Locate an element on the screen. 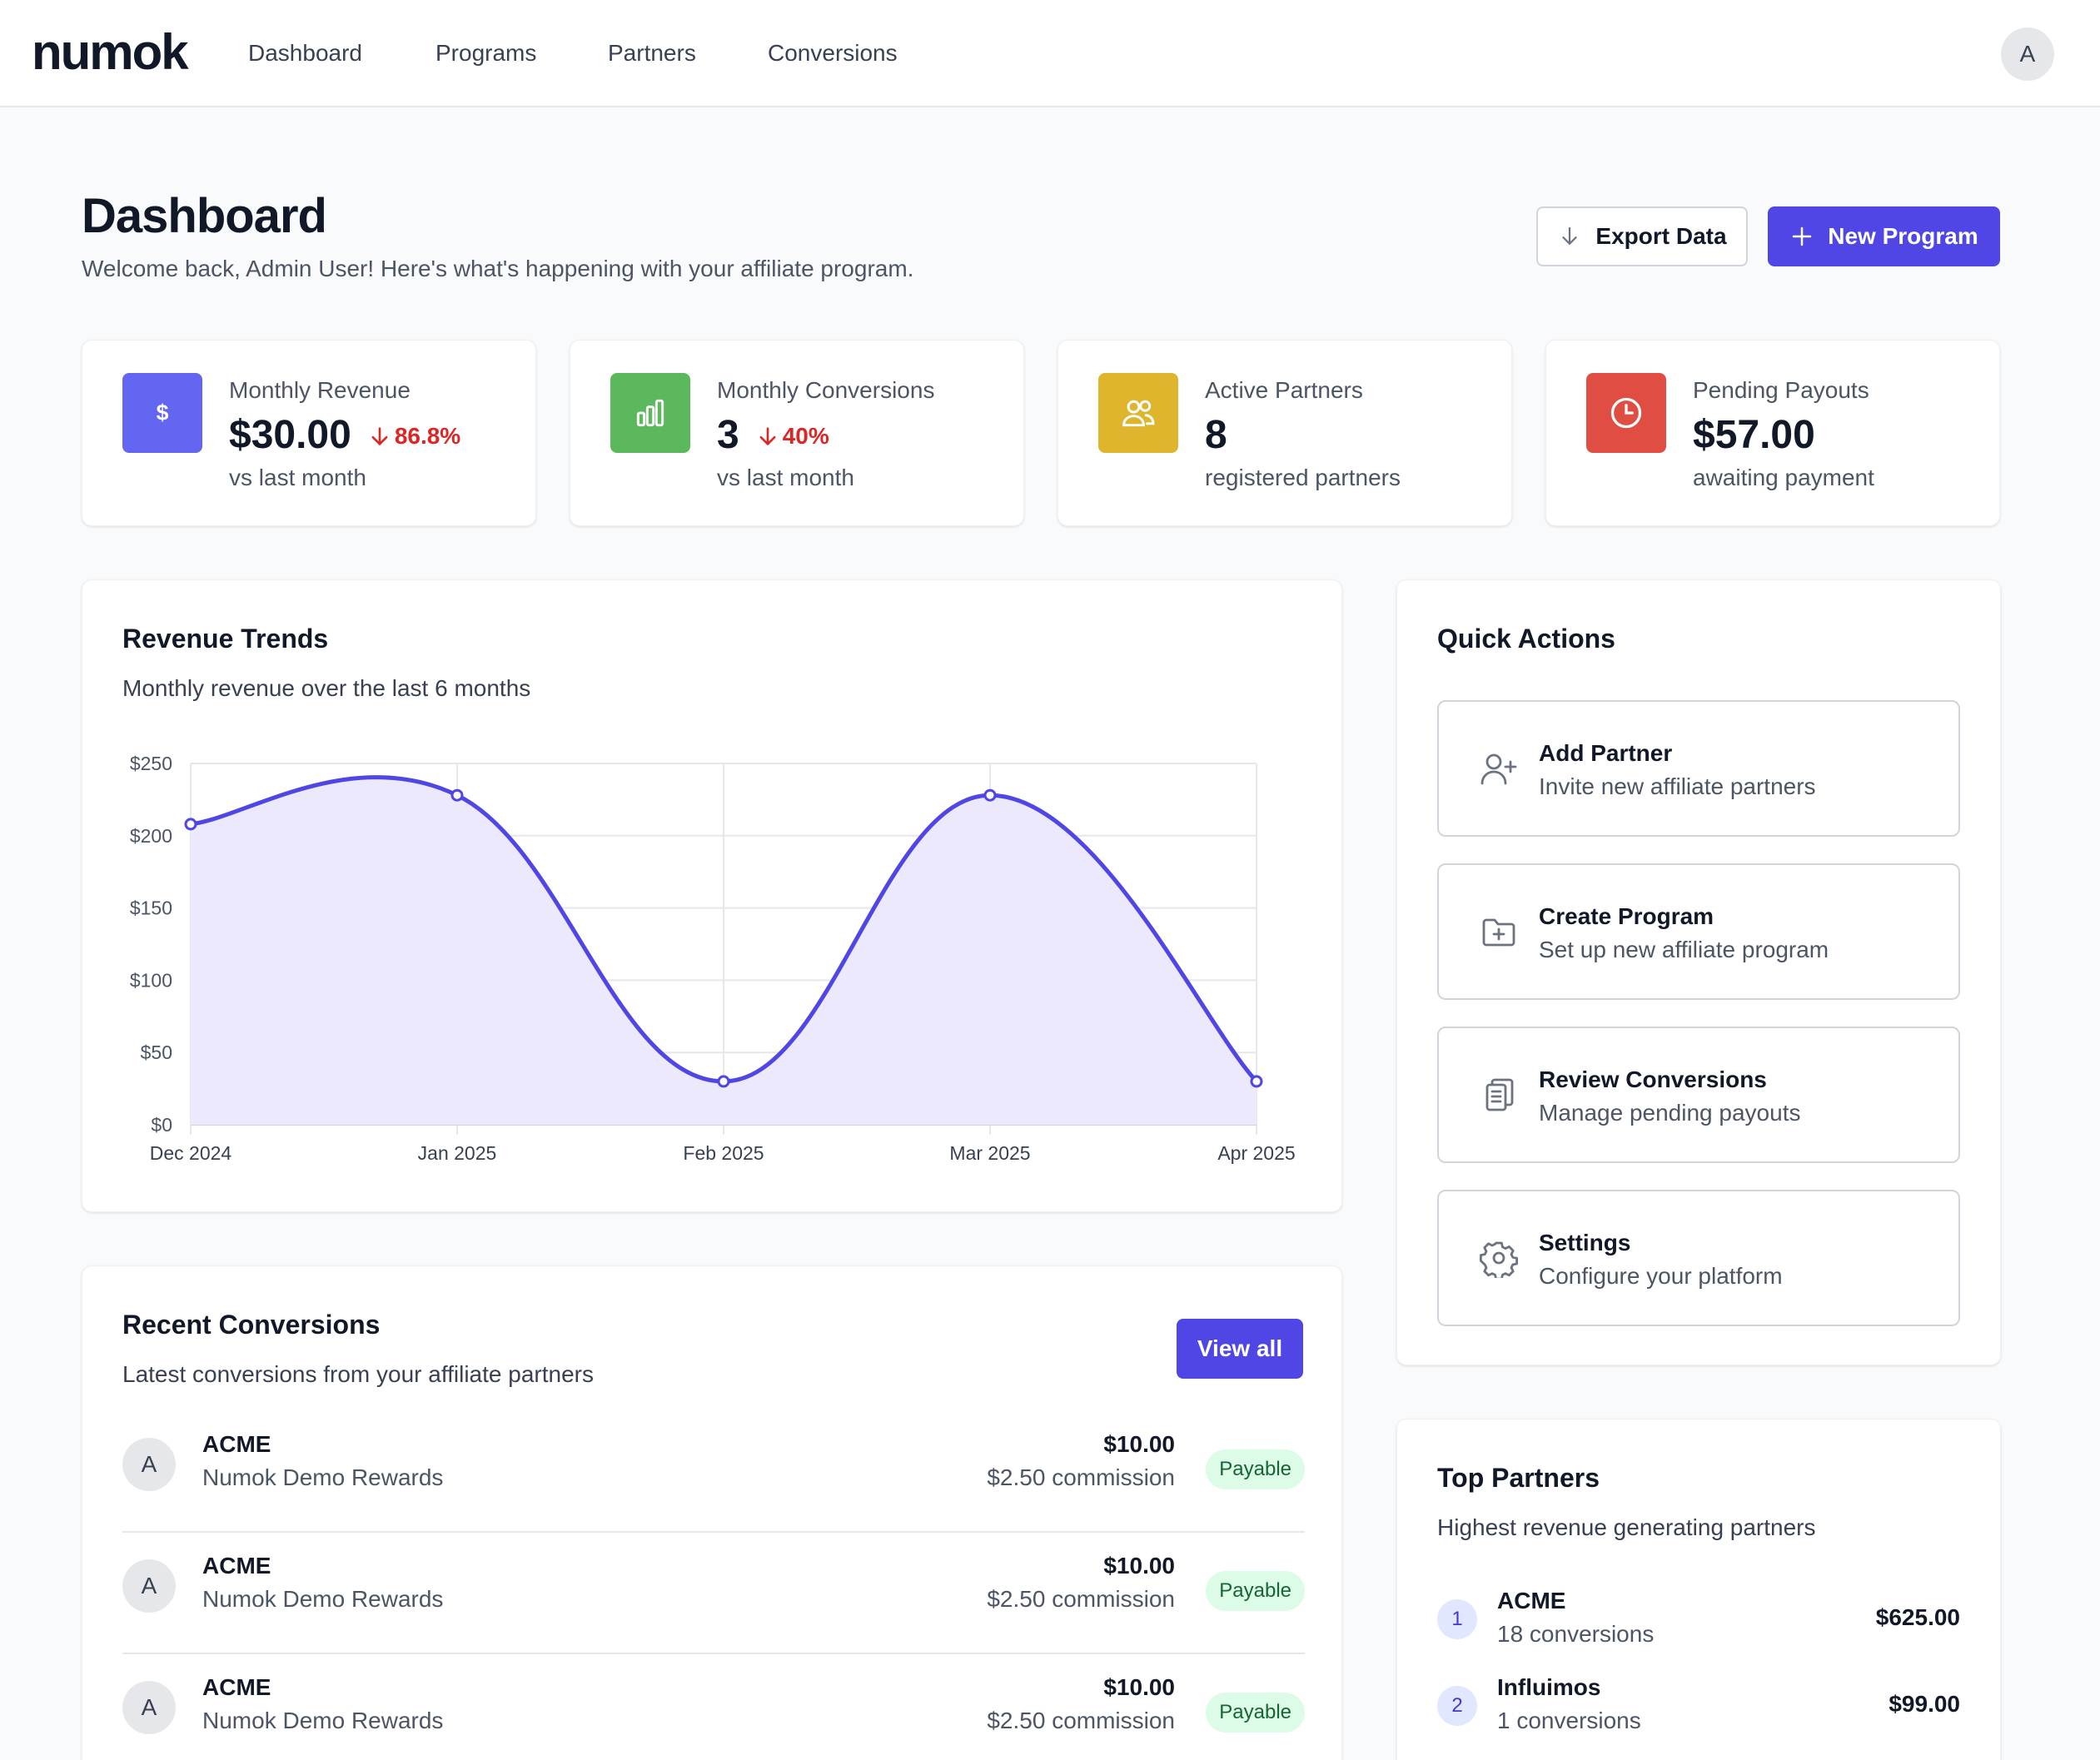  quick-action-title: Create Program is located at coordinates (1627, 916).